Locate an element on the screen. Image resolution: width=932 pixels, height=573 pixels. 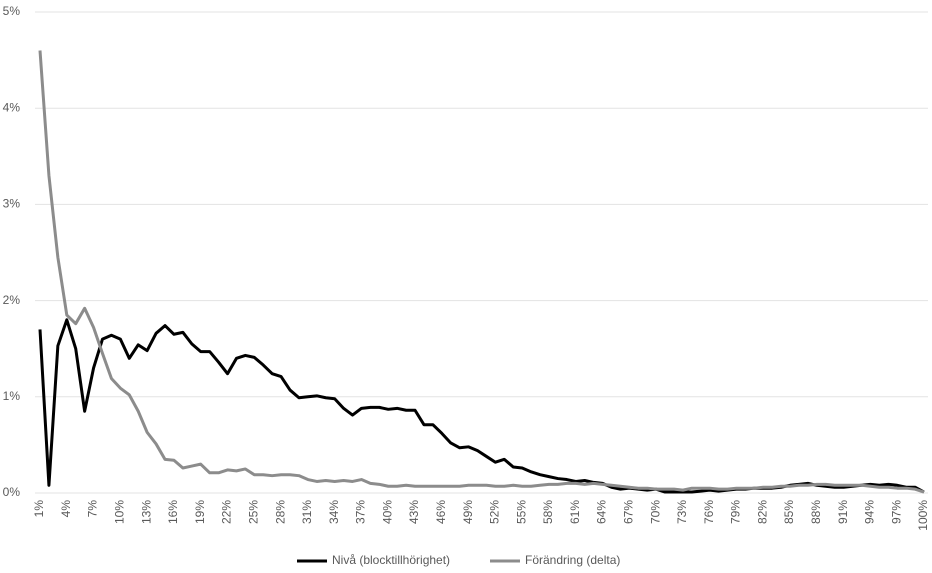
x-tick-label: 58% is located at coordinates (548, 512).